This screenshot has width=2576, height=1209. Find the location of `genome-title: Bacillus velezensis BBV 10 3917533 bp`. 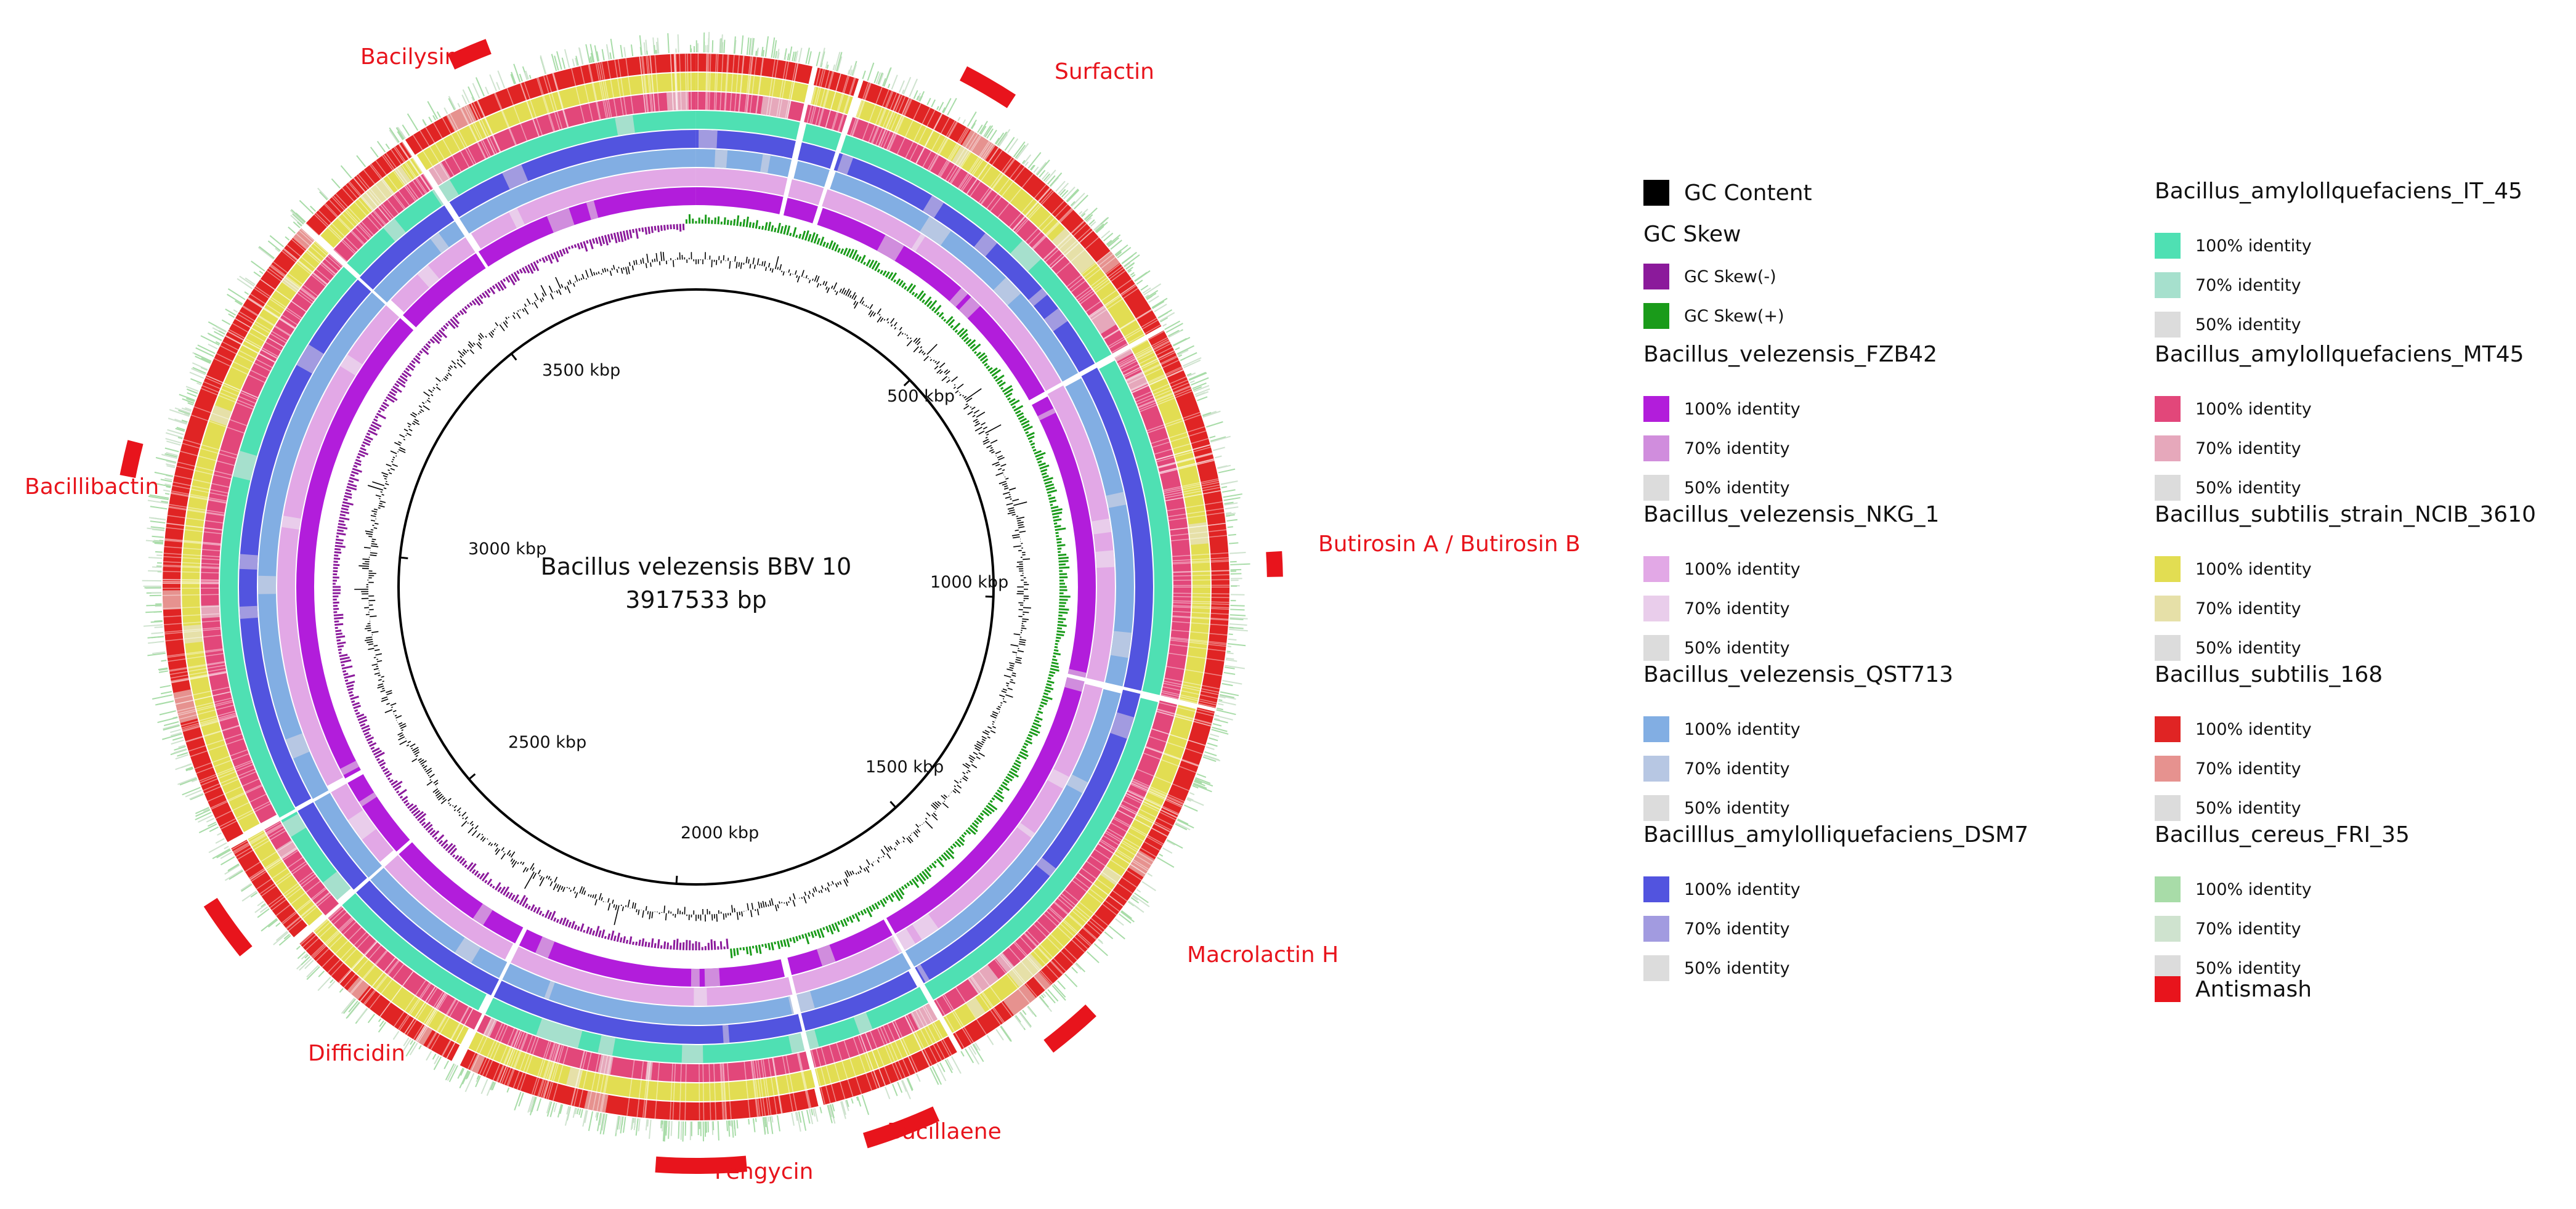

genome-title: Bacillus velezensis BBV 10 3917533 bp is located at coordinates (696, 583).